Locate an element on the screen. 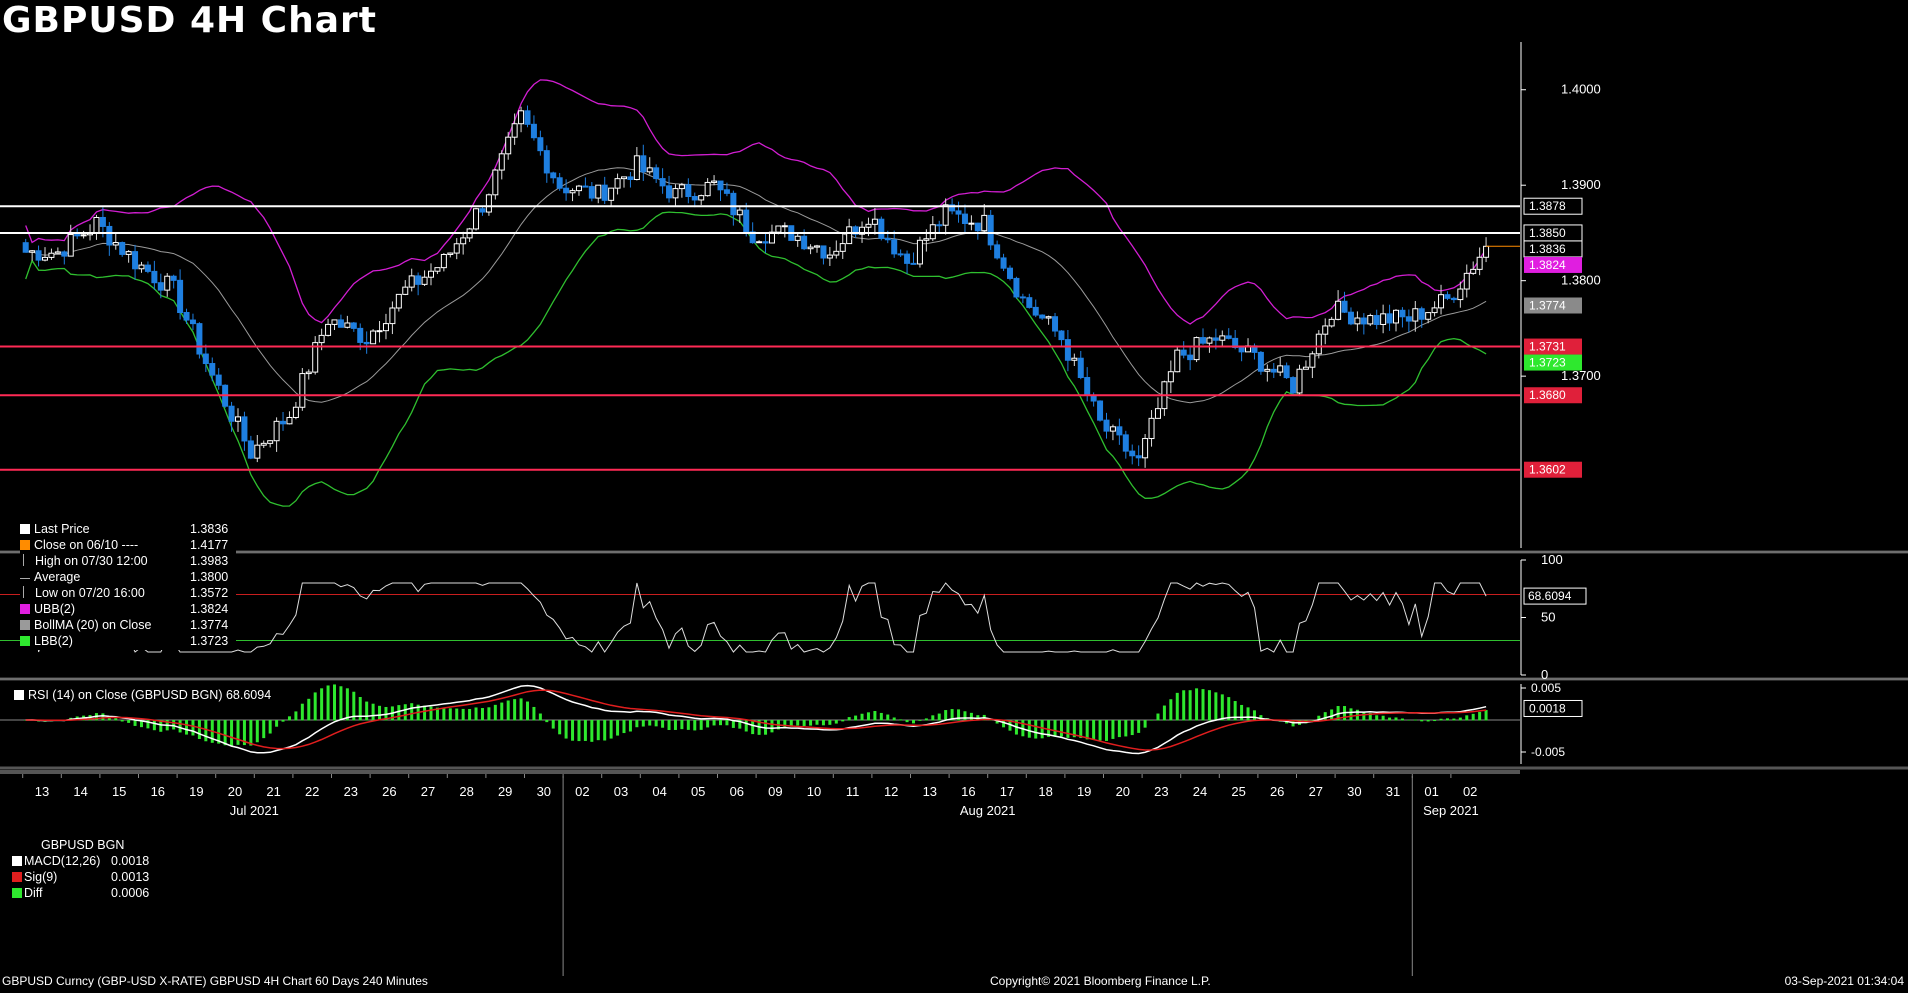 This screenshot has height=993, width=1908. day-label: 11 is located at coordinates (853, 791).